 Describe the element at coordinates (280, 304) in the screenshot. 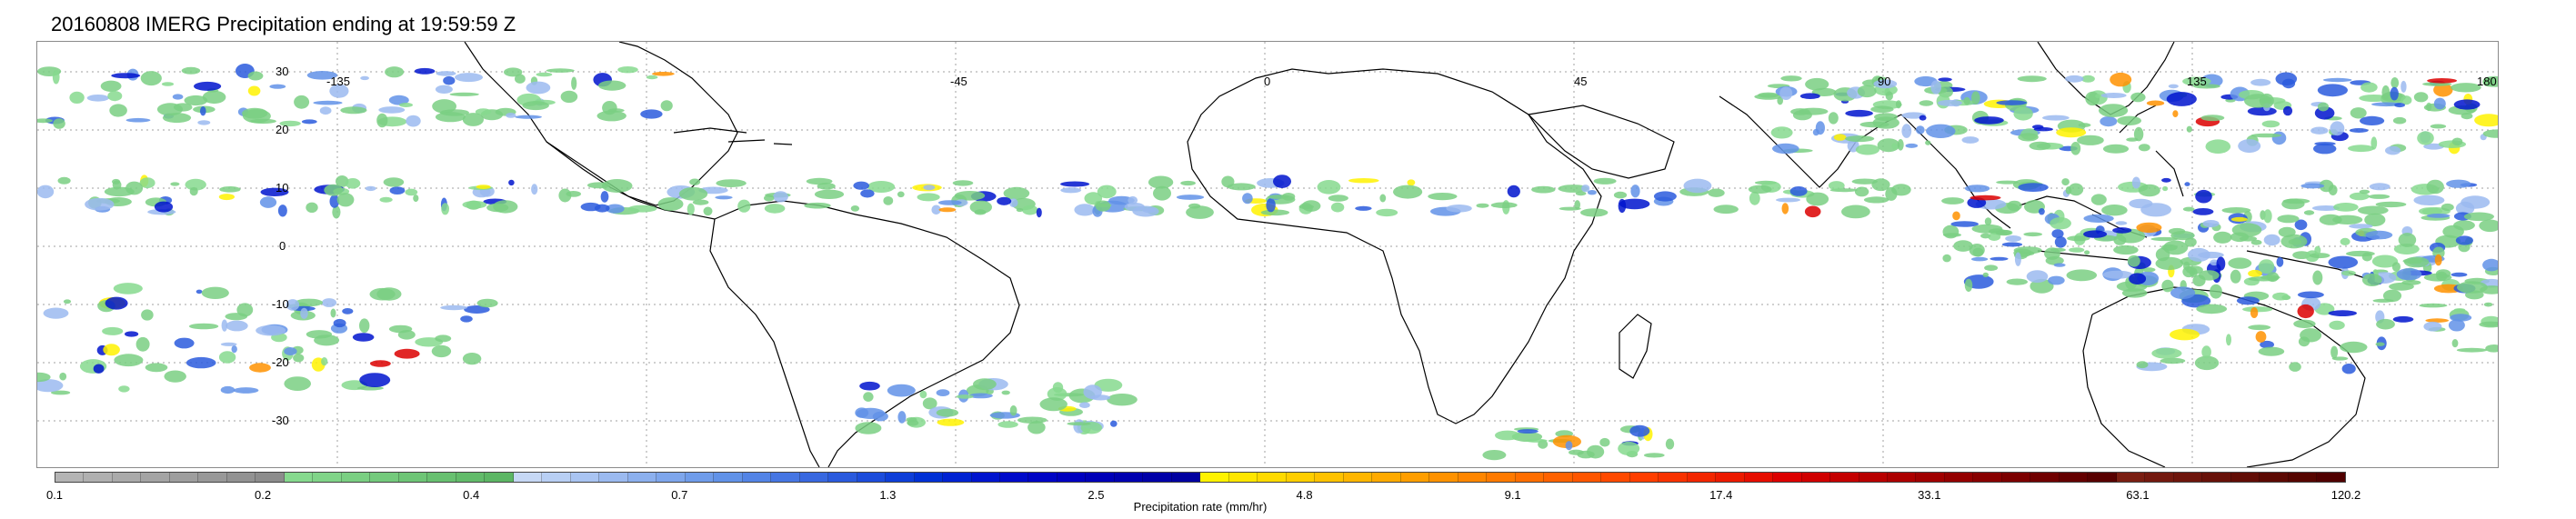

I see `lat-label: -10` at that location.